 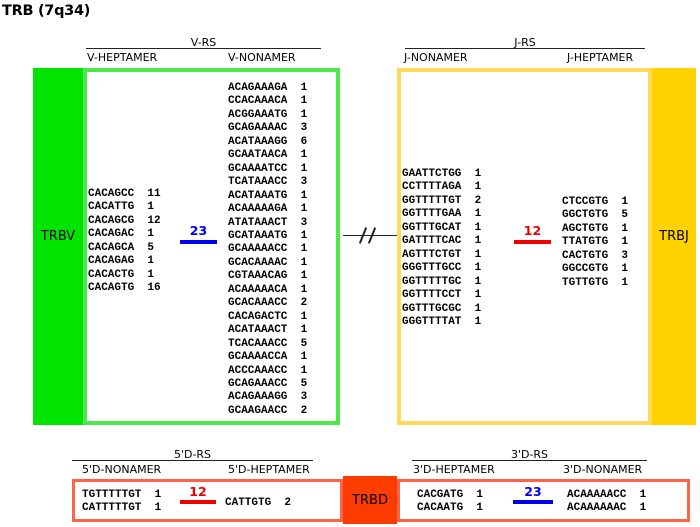 I want to click on d3-rs-group-label: 3'D-RS, so click(x=529, y=454).